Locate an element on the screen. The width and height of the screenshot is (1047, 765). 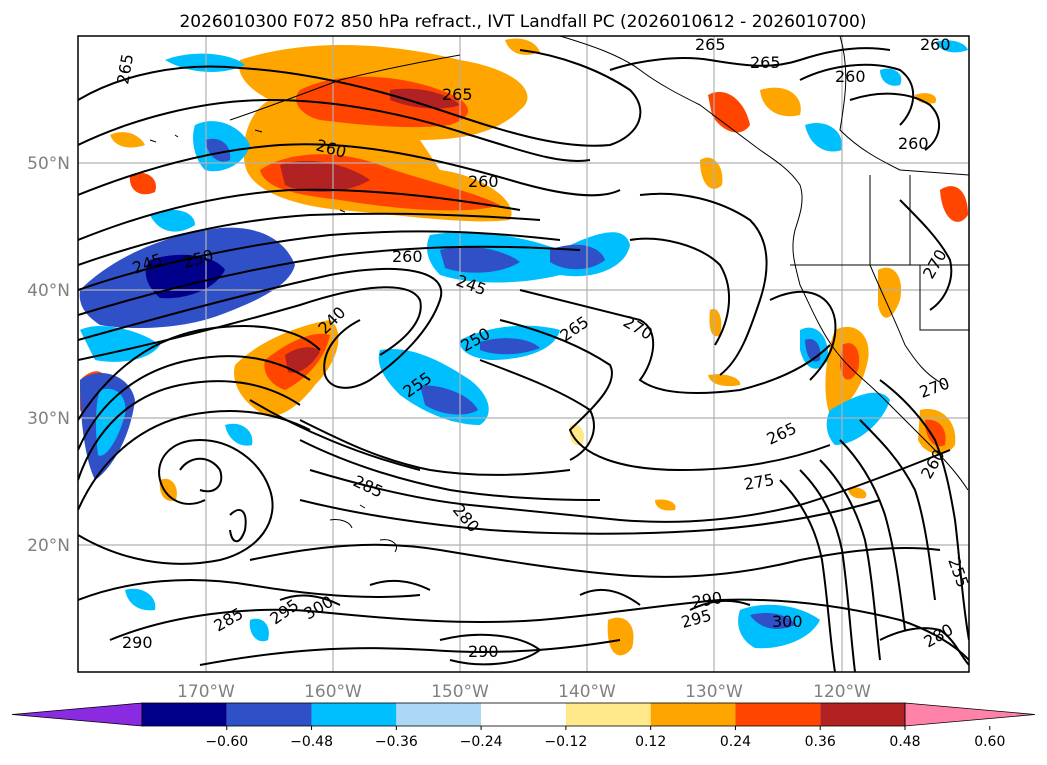
lat-label: 40°N is located at coordinates (48, 291).